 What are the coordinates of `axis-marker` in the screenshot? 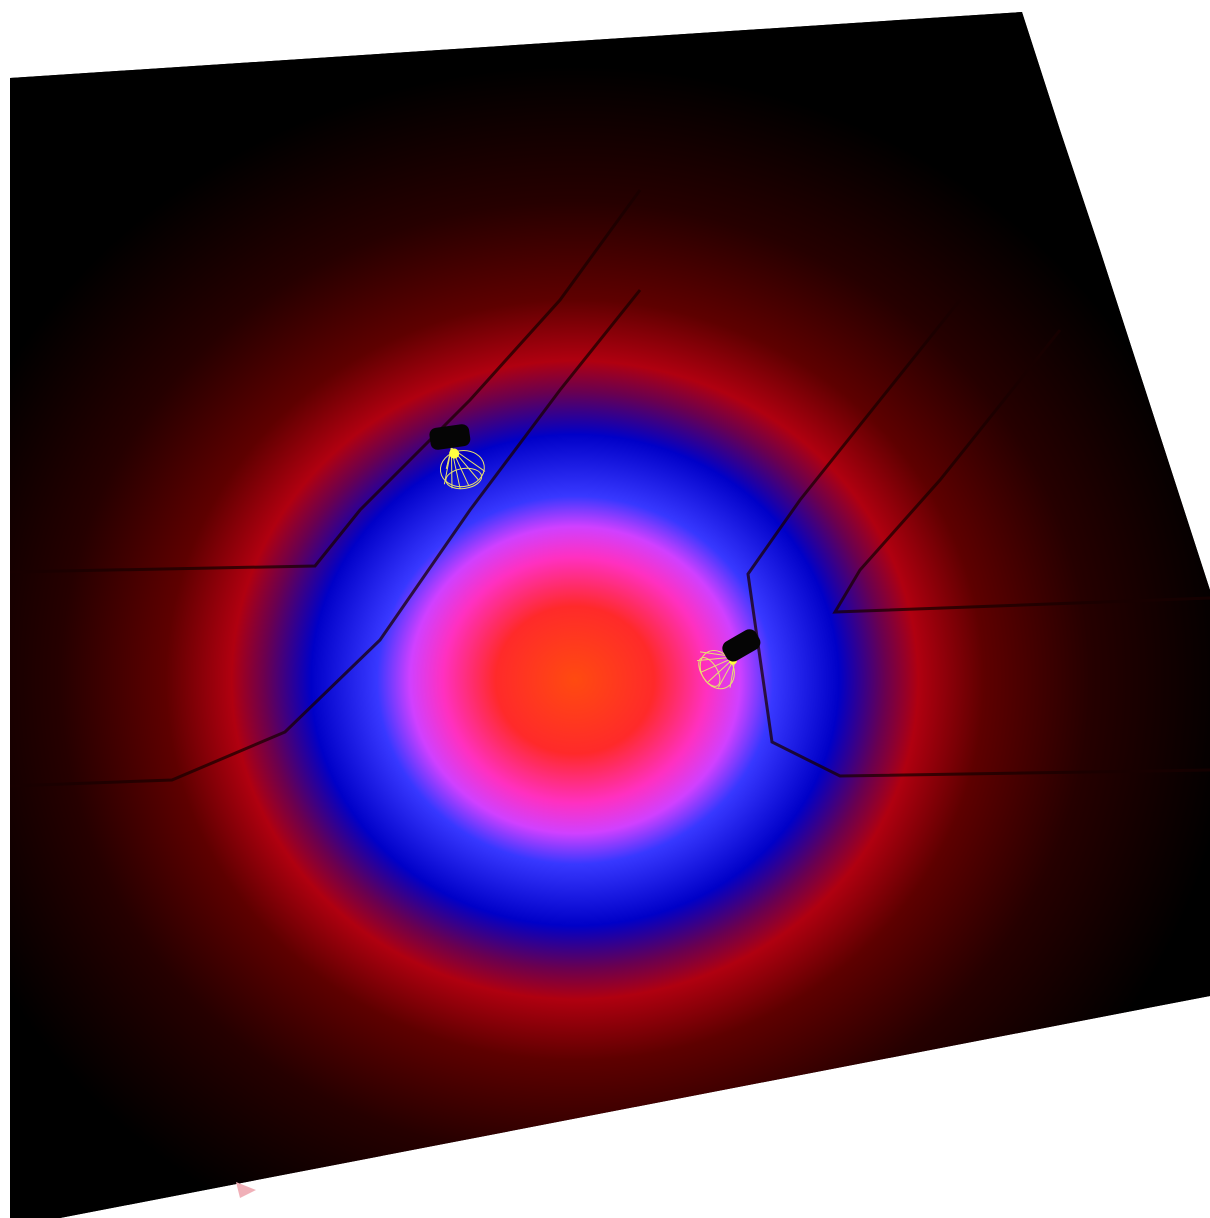 It's located at (246, 1190).